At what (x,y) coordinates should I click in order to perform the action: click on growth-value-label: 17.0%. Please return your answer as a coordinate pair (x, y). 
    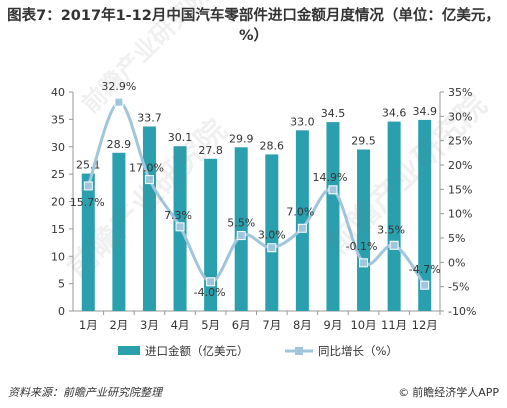
    Looking at the image, I should click on (146, 168).